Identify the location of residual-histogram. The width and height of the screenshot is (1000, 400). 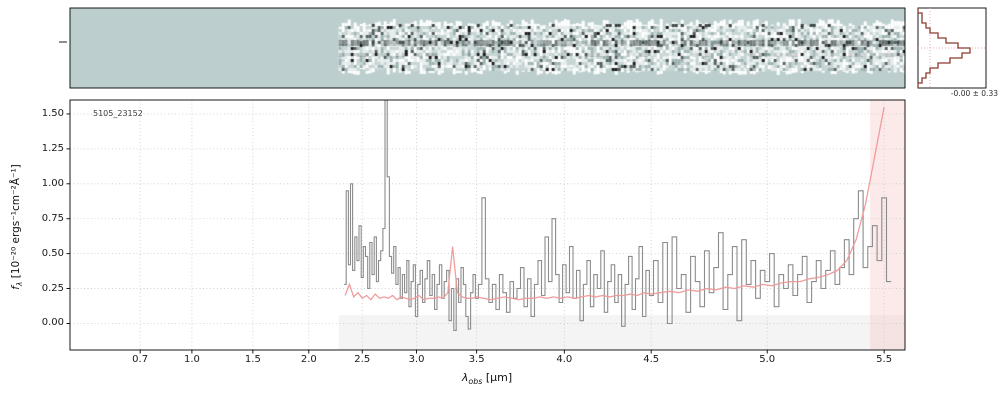
(951, 48).